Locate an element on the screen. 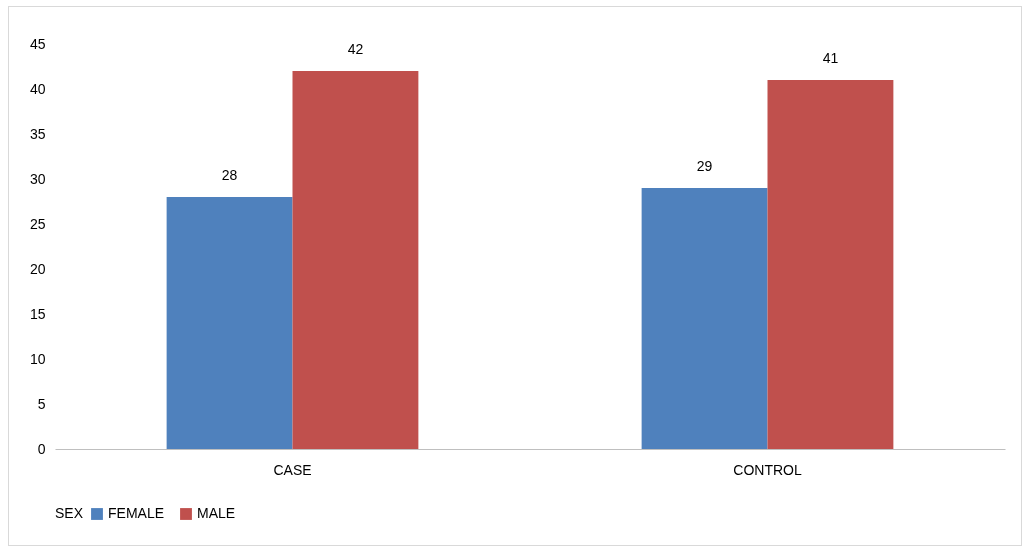 The width and height of the screenshot is (1032, 550). data-label: 28 is located at coordinates (229, 175).